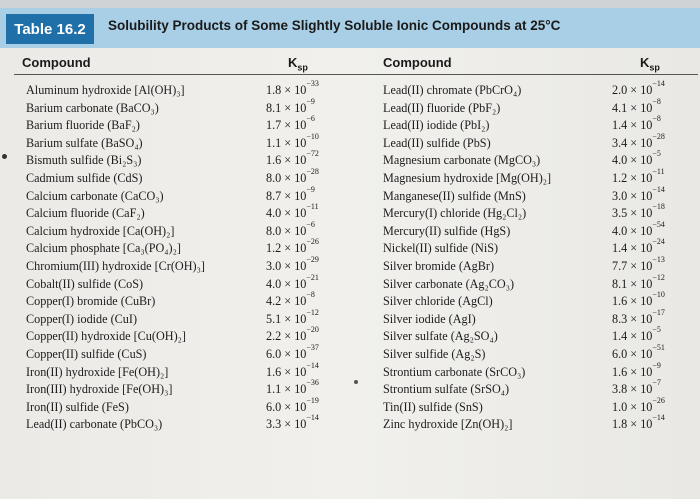  Describe the element at coordinates (312, 330) in the screenshot. I see `ksp-exponent: −20` at that location.